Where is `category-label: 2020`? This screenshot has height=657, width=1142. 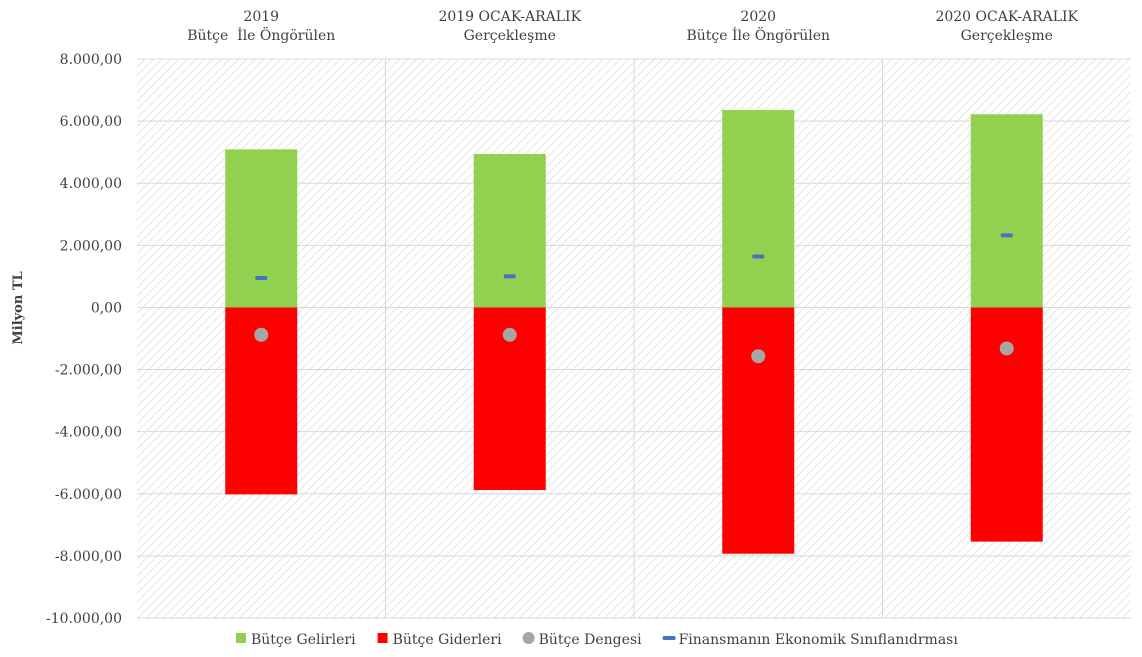 category-label: 2020 is located at coordinates (758, 17).